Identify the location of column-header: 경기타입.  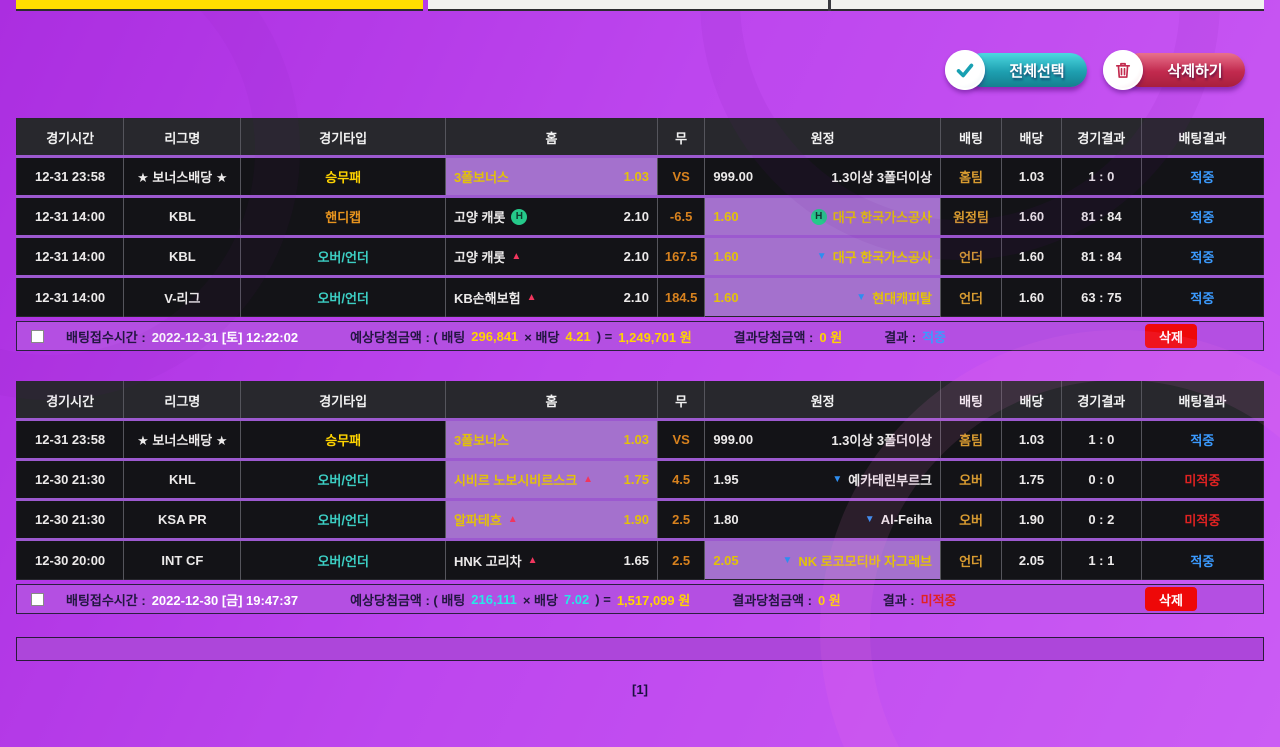
(343, 400).